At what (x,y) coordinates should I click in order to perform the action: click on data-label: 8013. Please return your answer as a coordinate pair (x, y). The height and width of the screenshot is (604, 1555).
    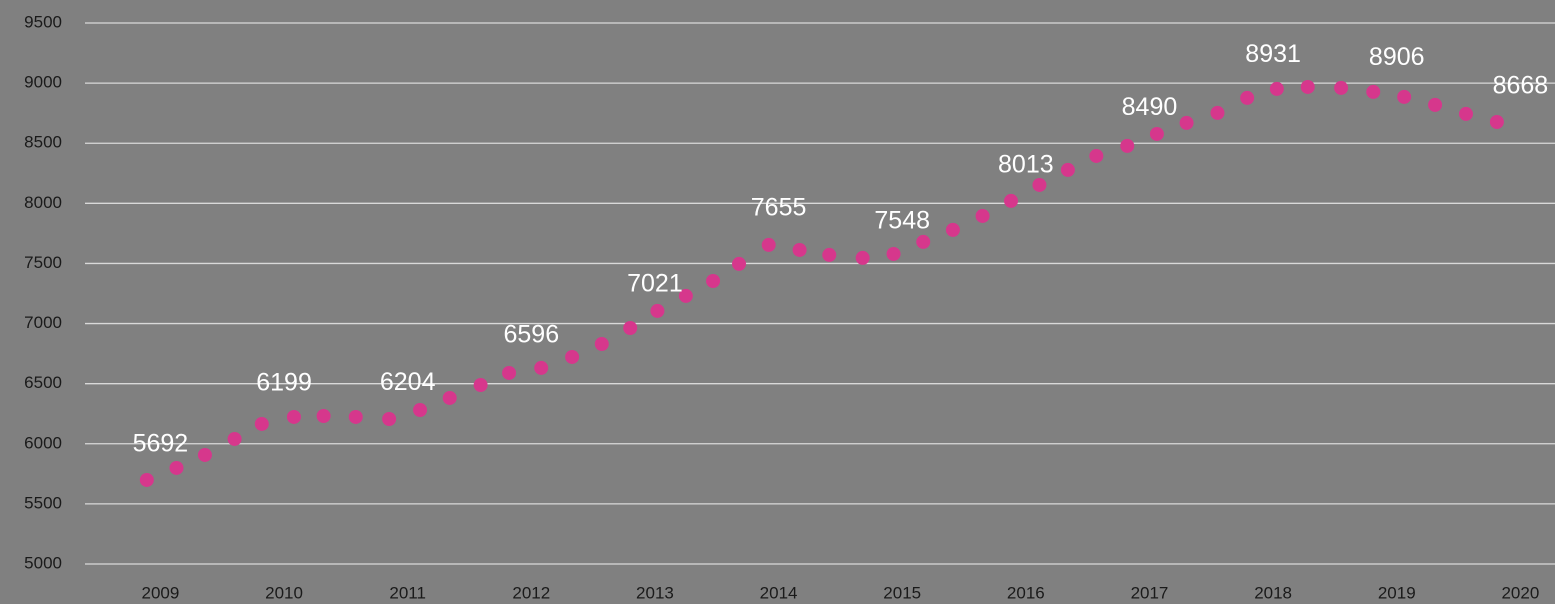
    Looking at the image, I should click on (1026, 164).